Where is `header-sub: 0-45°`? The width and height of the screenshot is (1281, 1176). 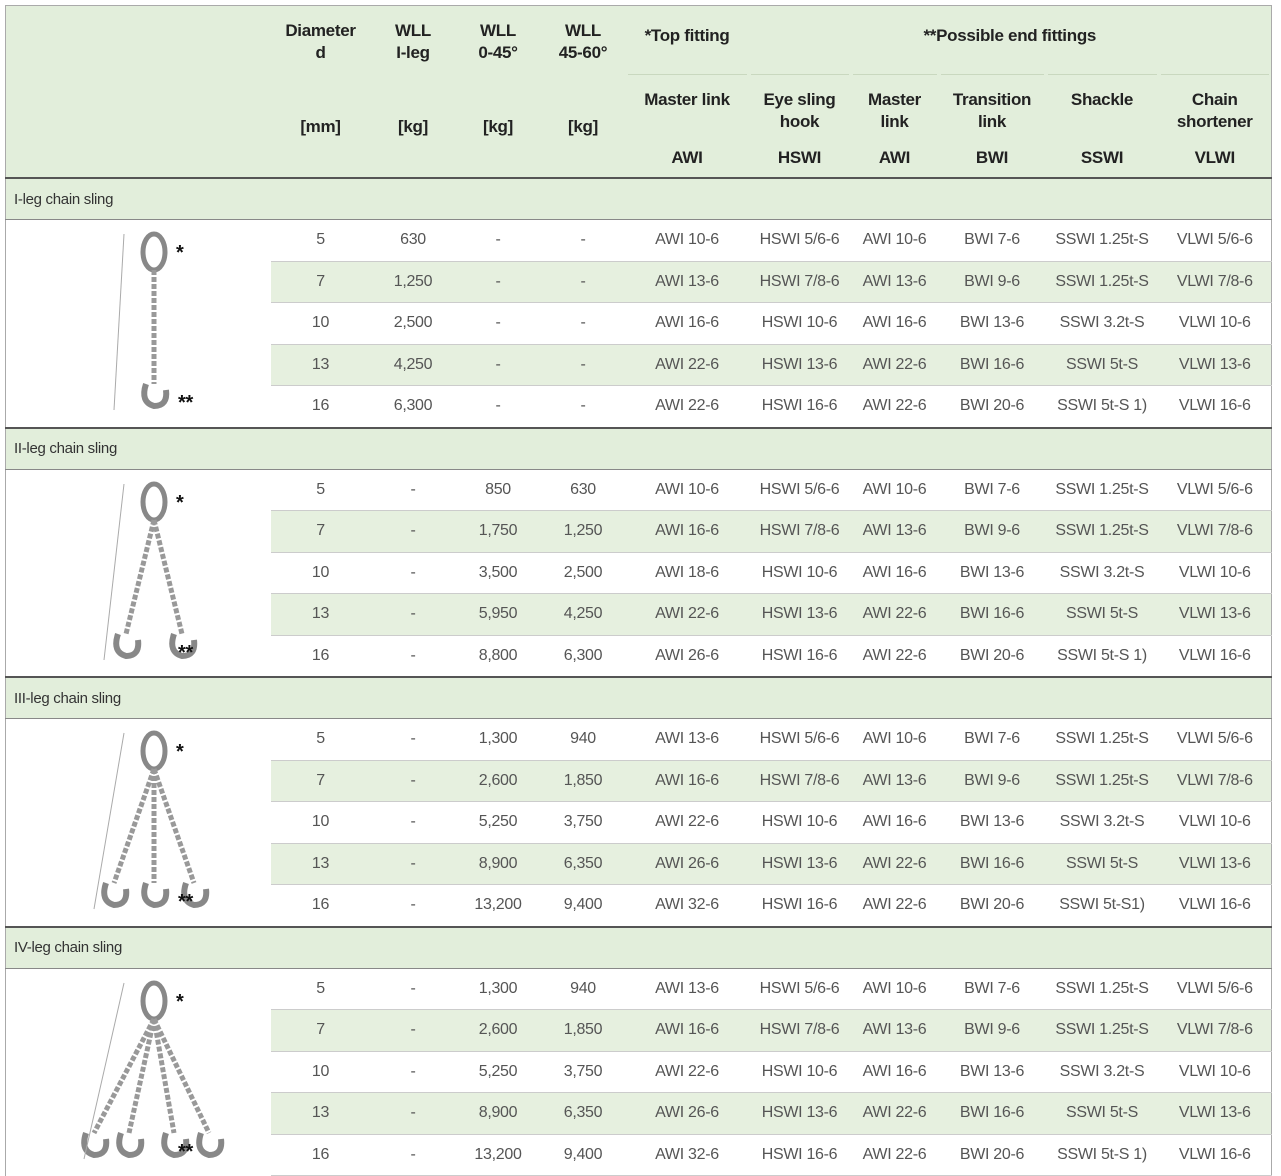
header-sub: 0-45° is located at coordinates (498, 52).